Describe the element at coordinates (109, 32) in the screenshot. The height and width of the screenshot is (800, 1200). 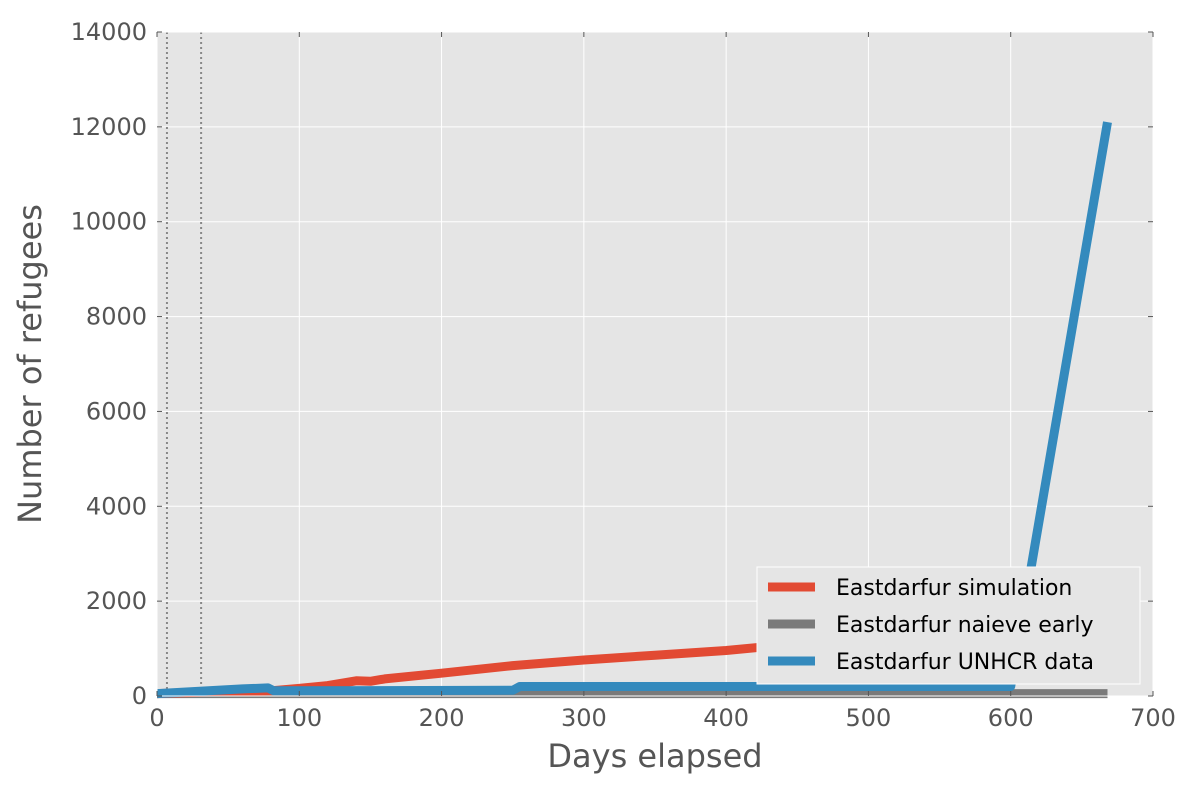
I see `y-tick-label: 14000` at that location.